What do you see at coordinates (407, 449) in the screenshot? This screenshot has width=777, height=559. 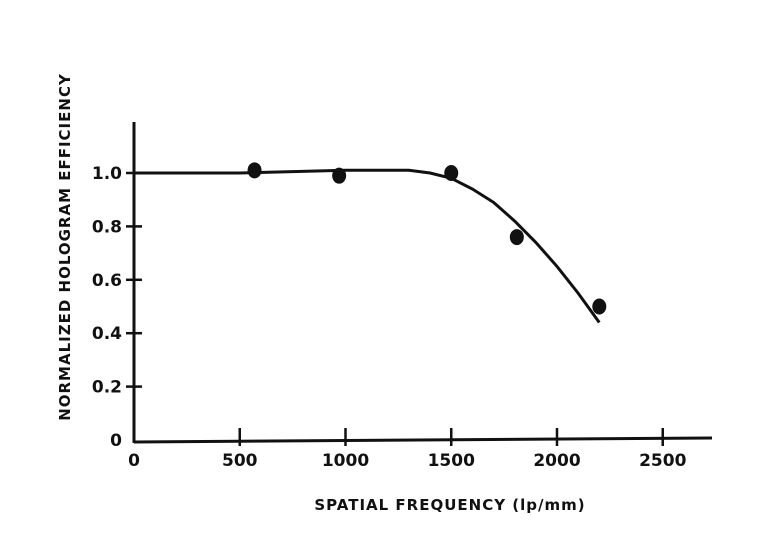 I see `x-ticks: 0 500 1000 1500 2000 2500` at bounding box center [407, 449].